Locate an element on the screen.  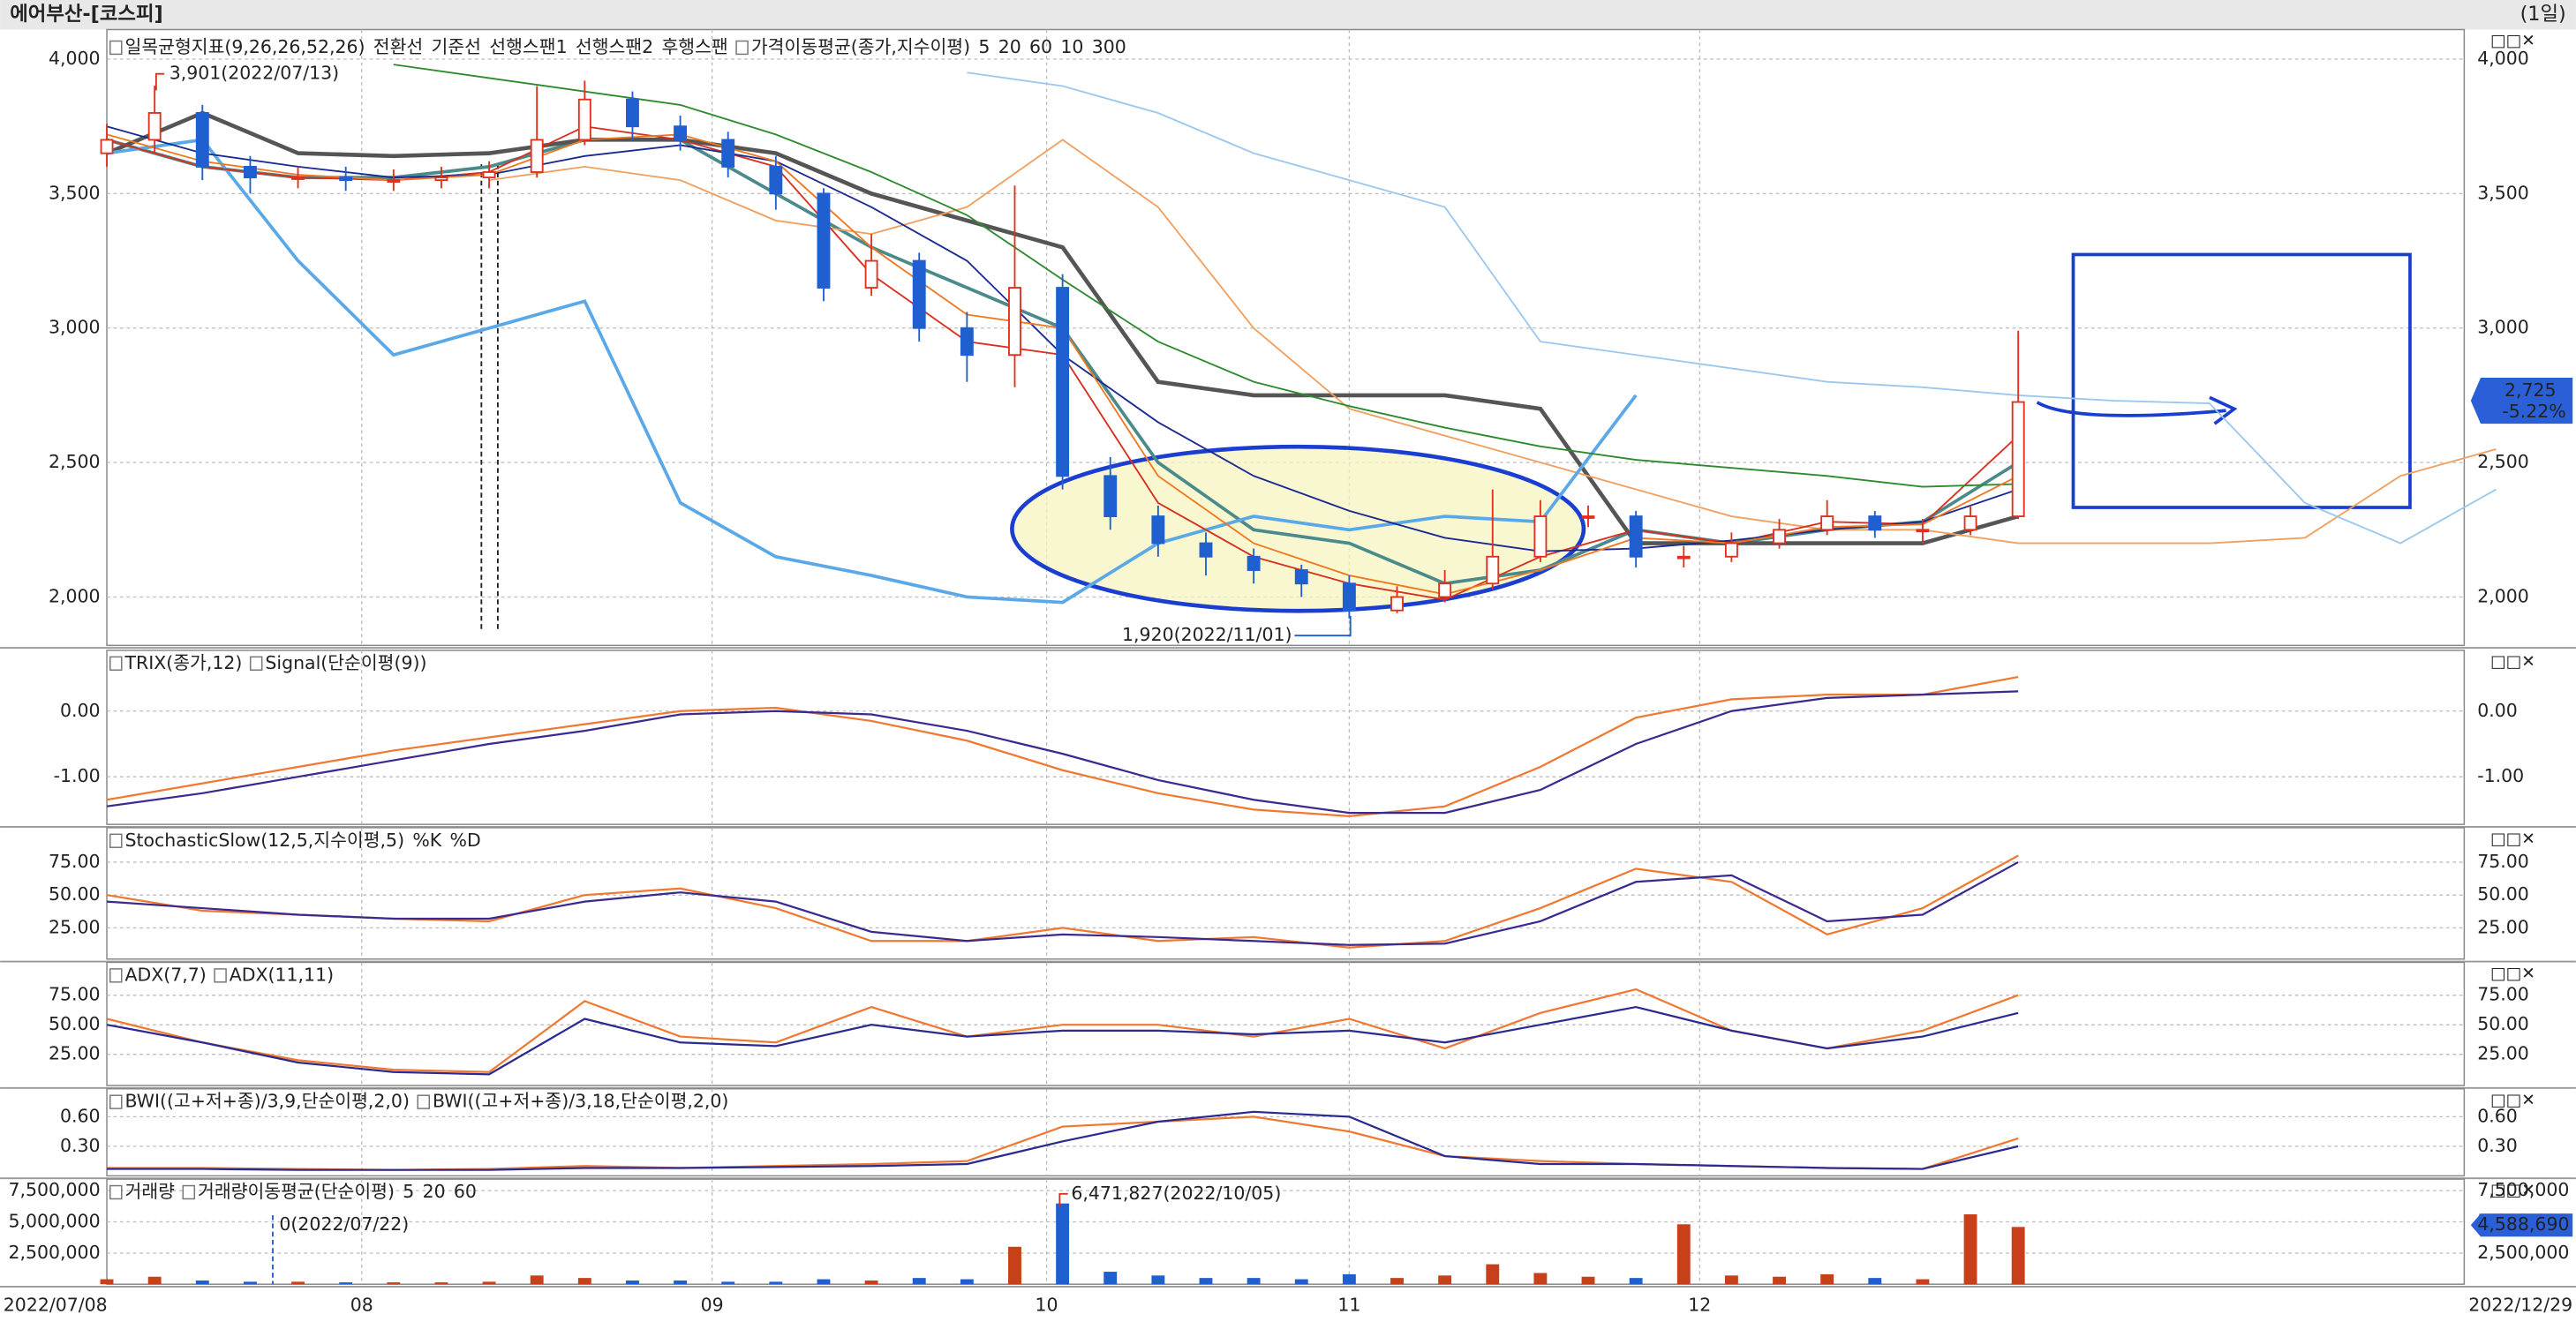
y-tick-label: 25.00 is located at coordinates (75, 1053).